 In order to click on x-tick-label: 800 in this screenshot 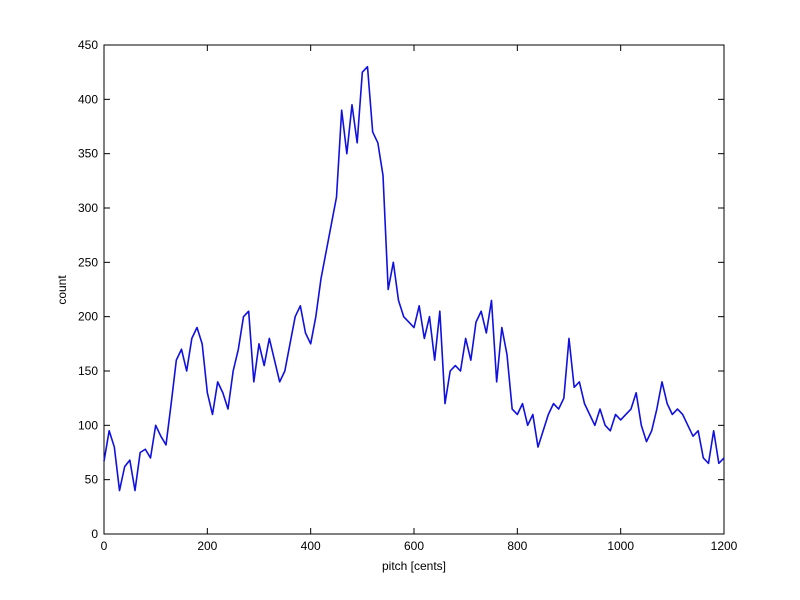, I will do `click(517, 546)`.